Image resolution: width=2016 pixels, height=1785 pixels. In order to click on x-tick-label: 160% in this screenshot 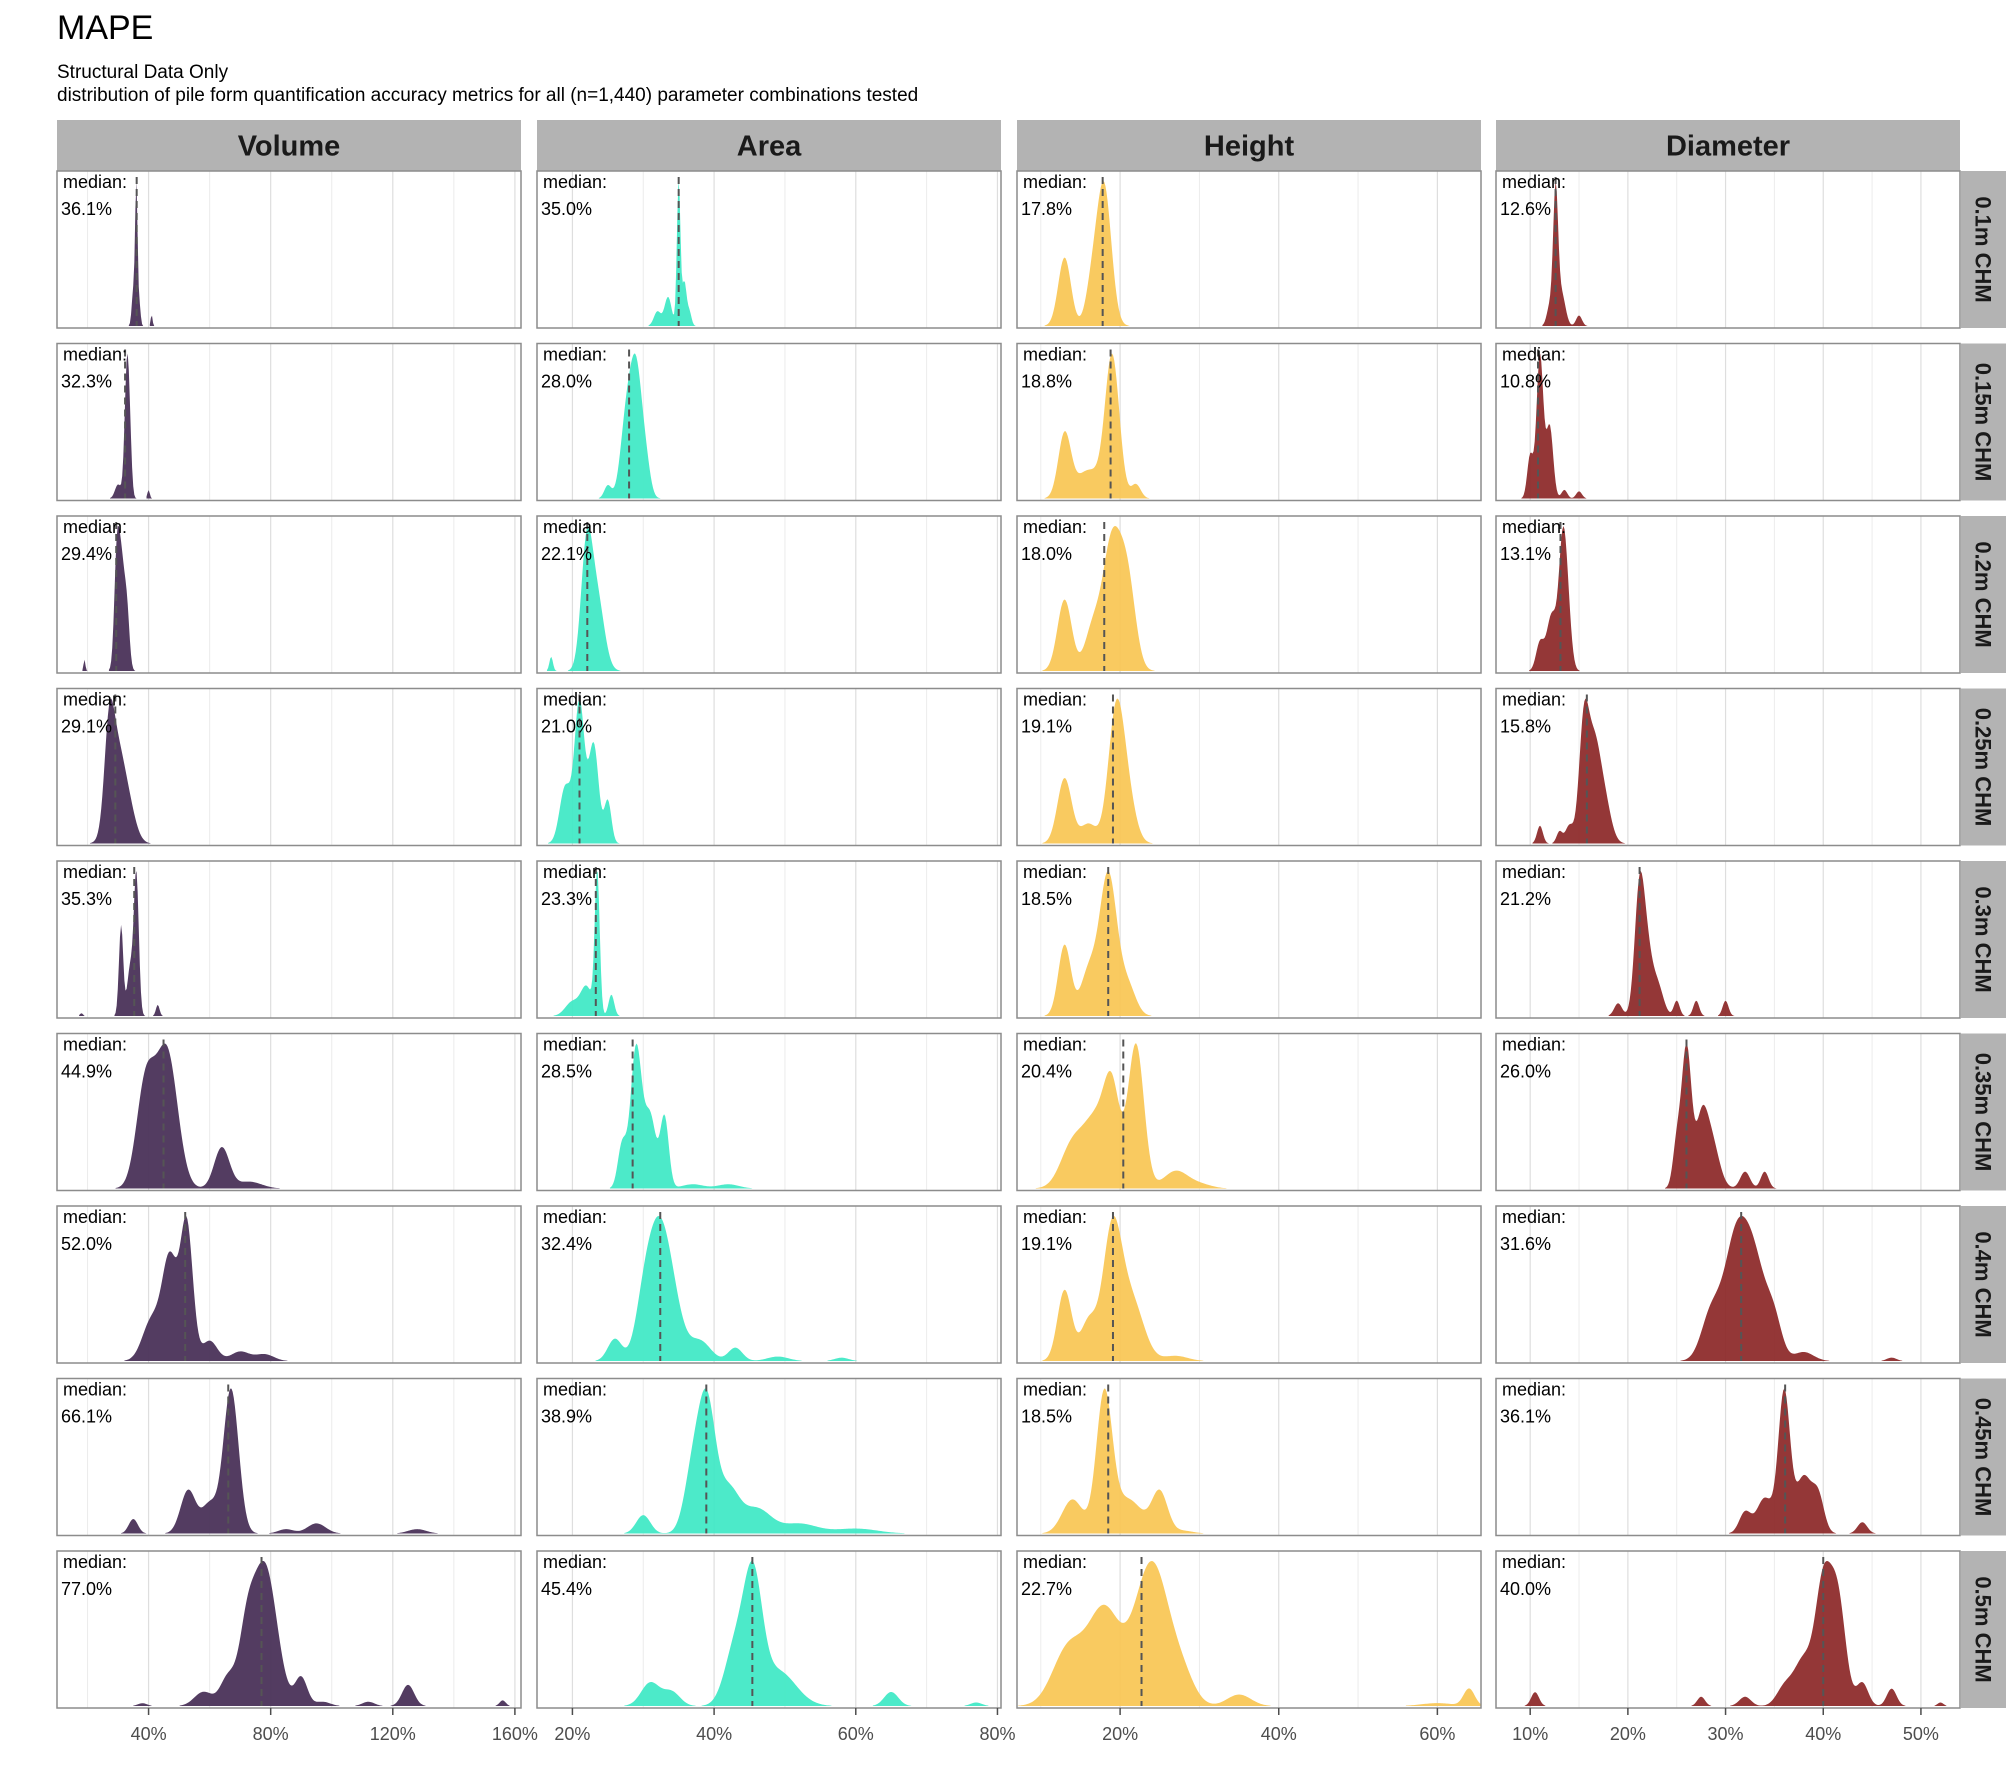, I will do `click(515, 1734)`.